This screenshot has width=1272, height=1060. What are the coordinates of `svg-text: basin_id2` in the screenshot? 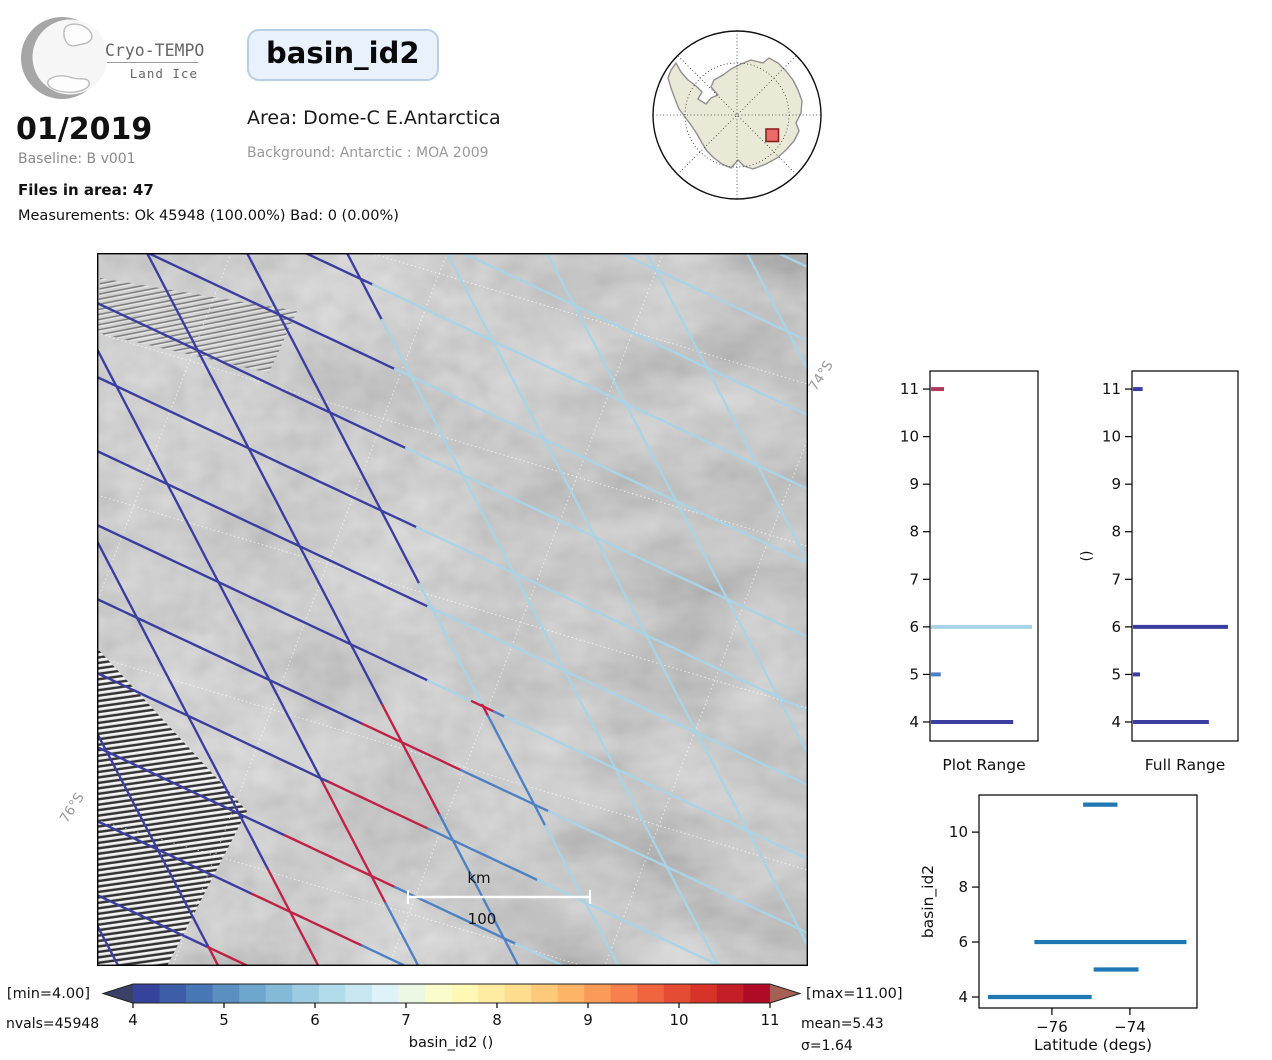 It's located at (928, 901).